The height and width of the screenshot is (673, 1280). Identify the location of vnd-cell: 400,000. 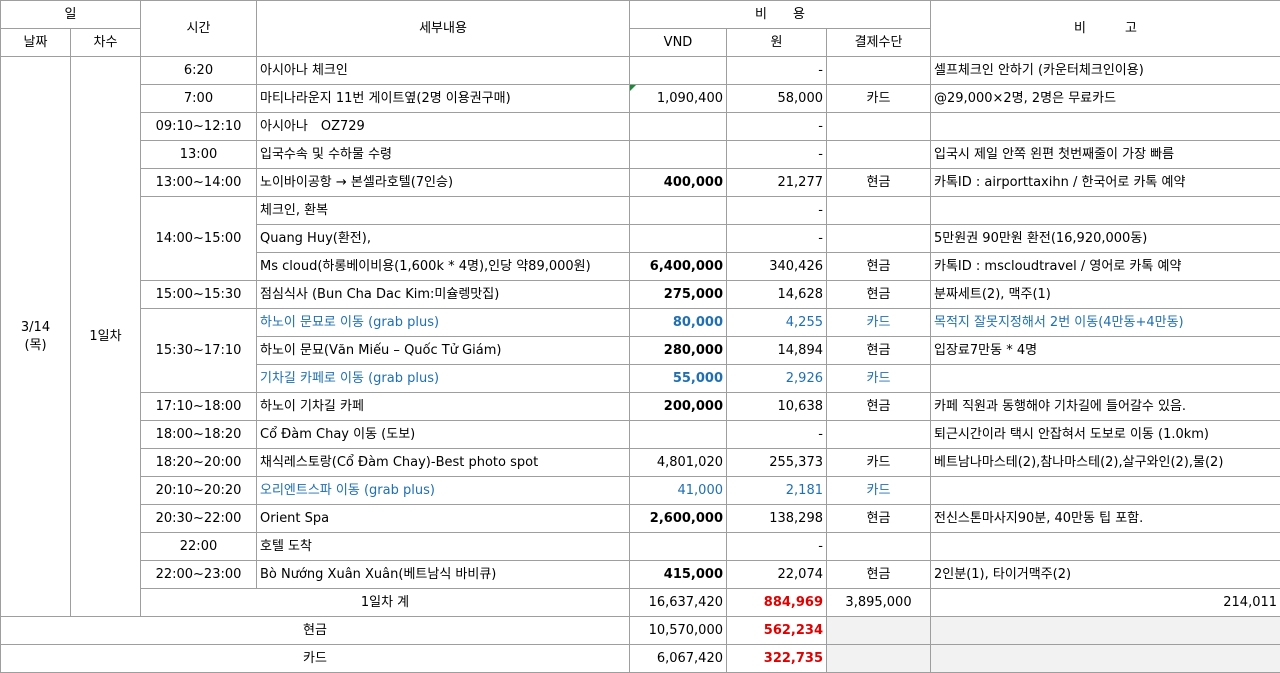
(678, 183).